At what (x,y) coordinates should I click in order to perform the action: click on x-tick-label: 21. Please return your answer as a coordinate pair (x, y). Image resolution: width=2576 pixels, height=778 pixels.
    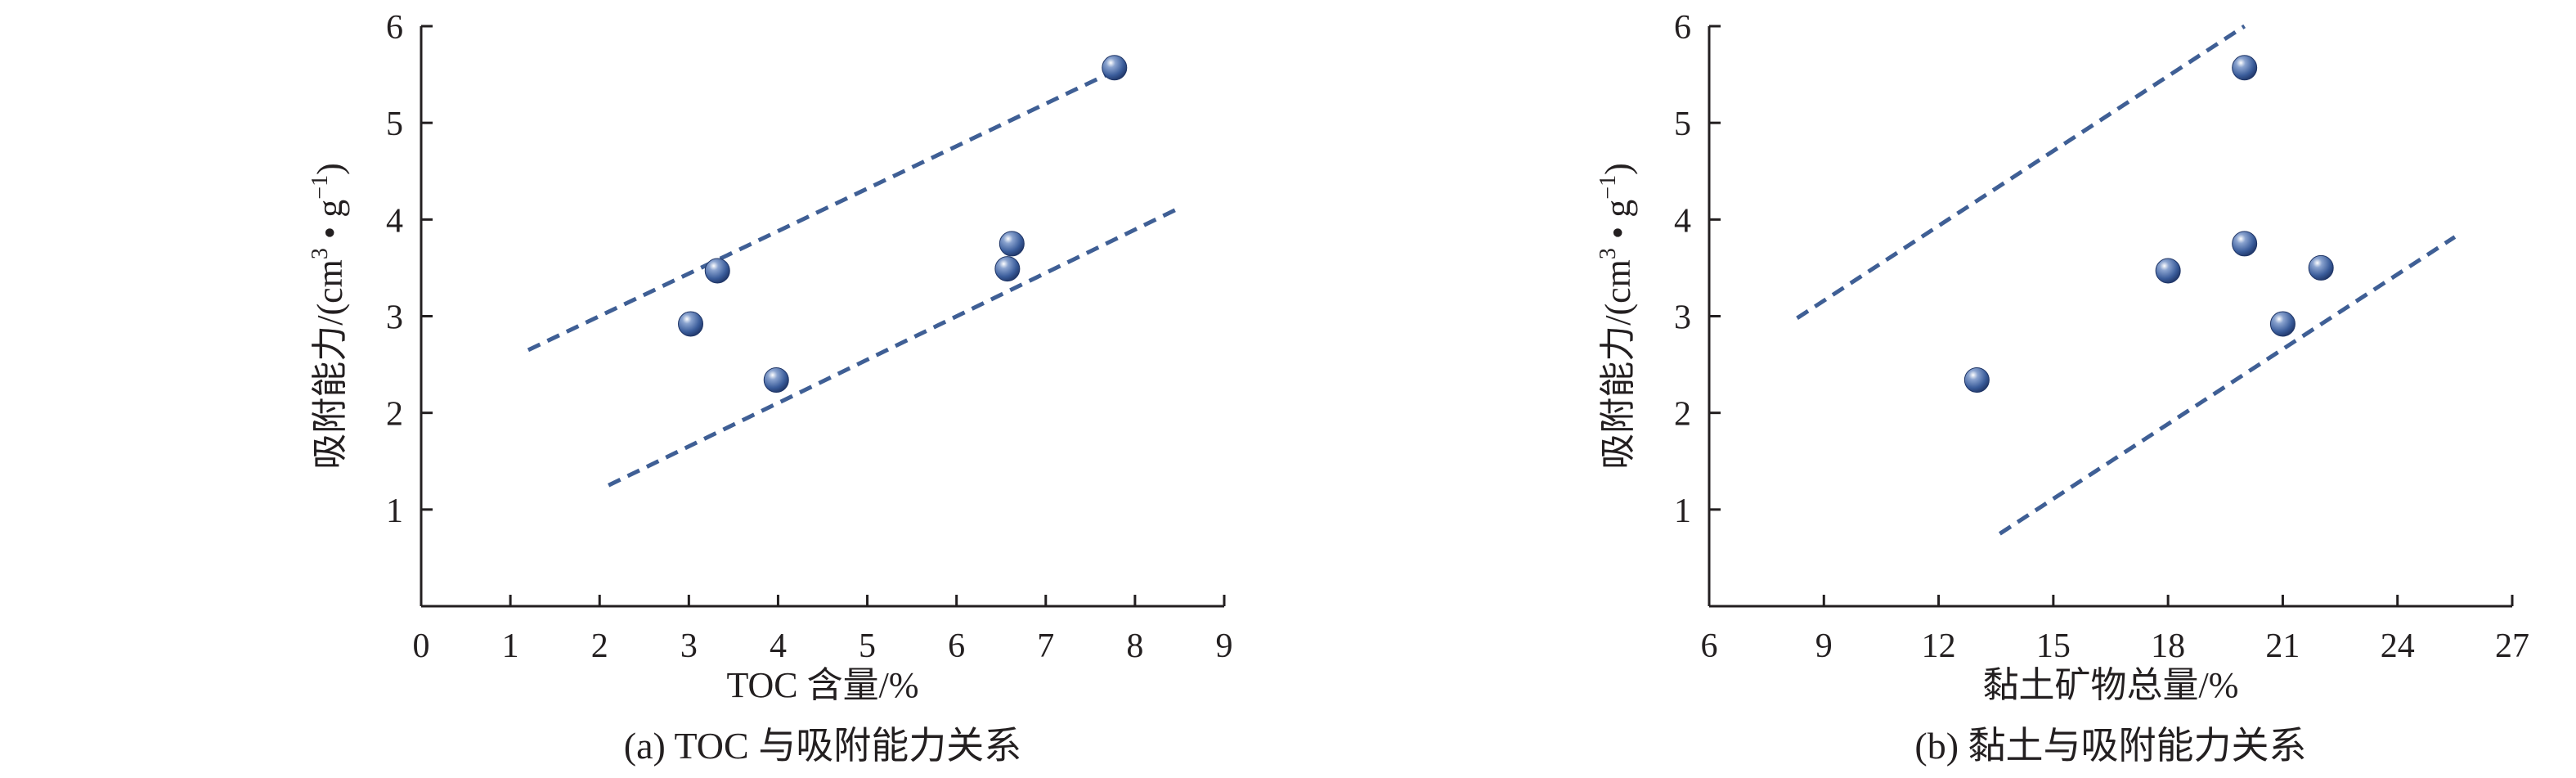
    Looking at the image, I should click on (2283, 646).